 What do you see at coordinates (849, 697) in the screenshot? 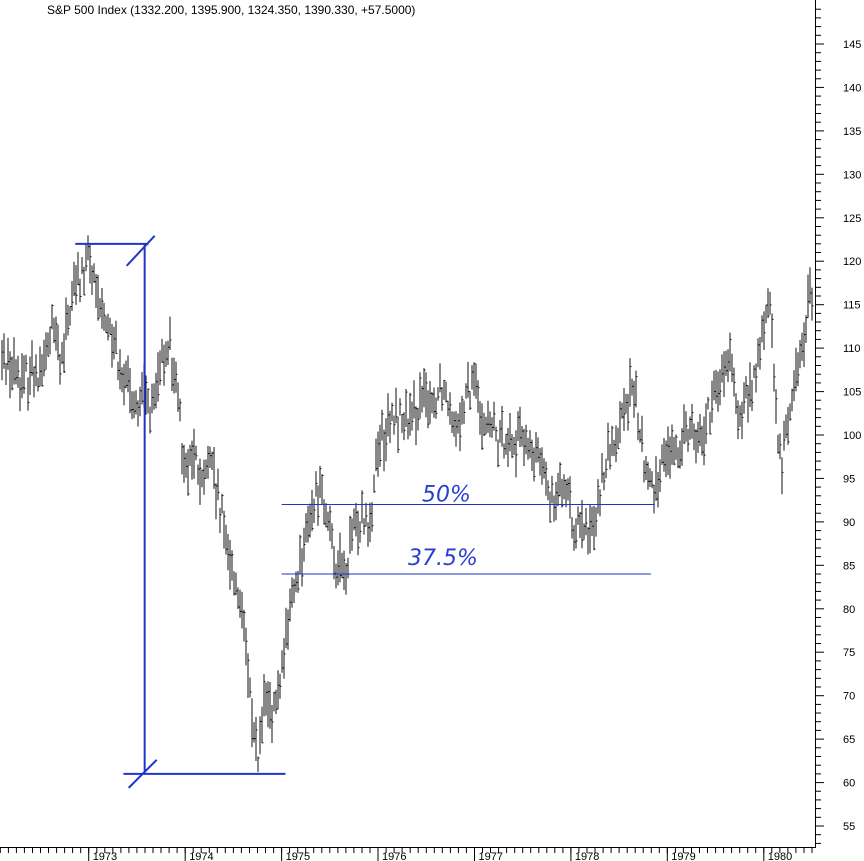
I see `y-tick-label: 70` at bounding box center [849, 697].